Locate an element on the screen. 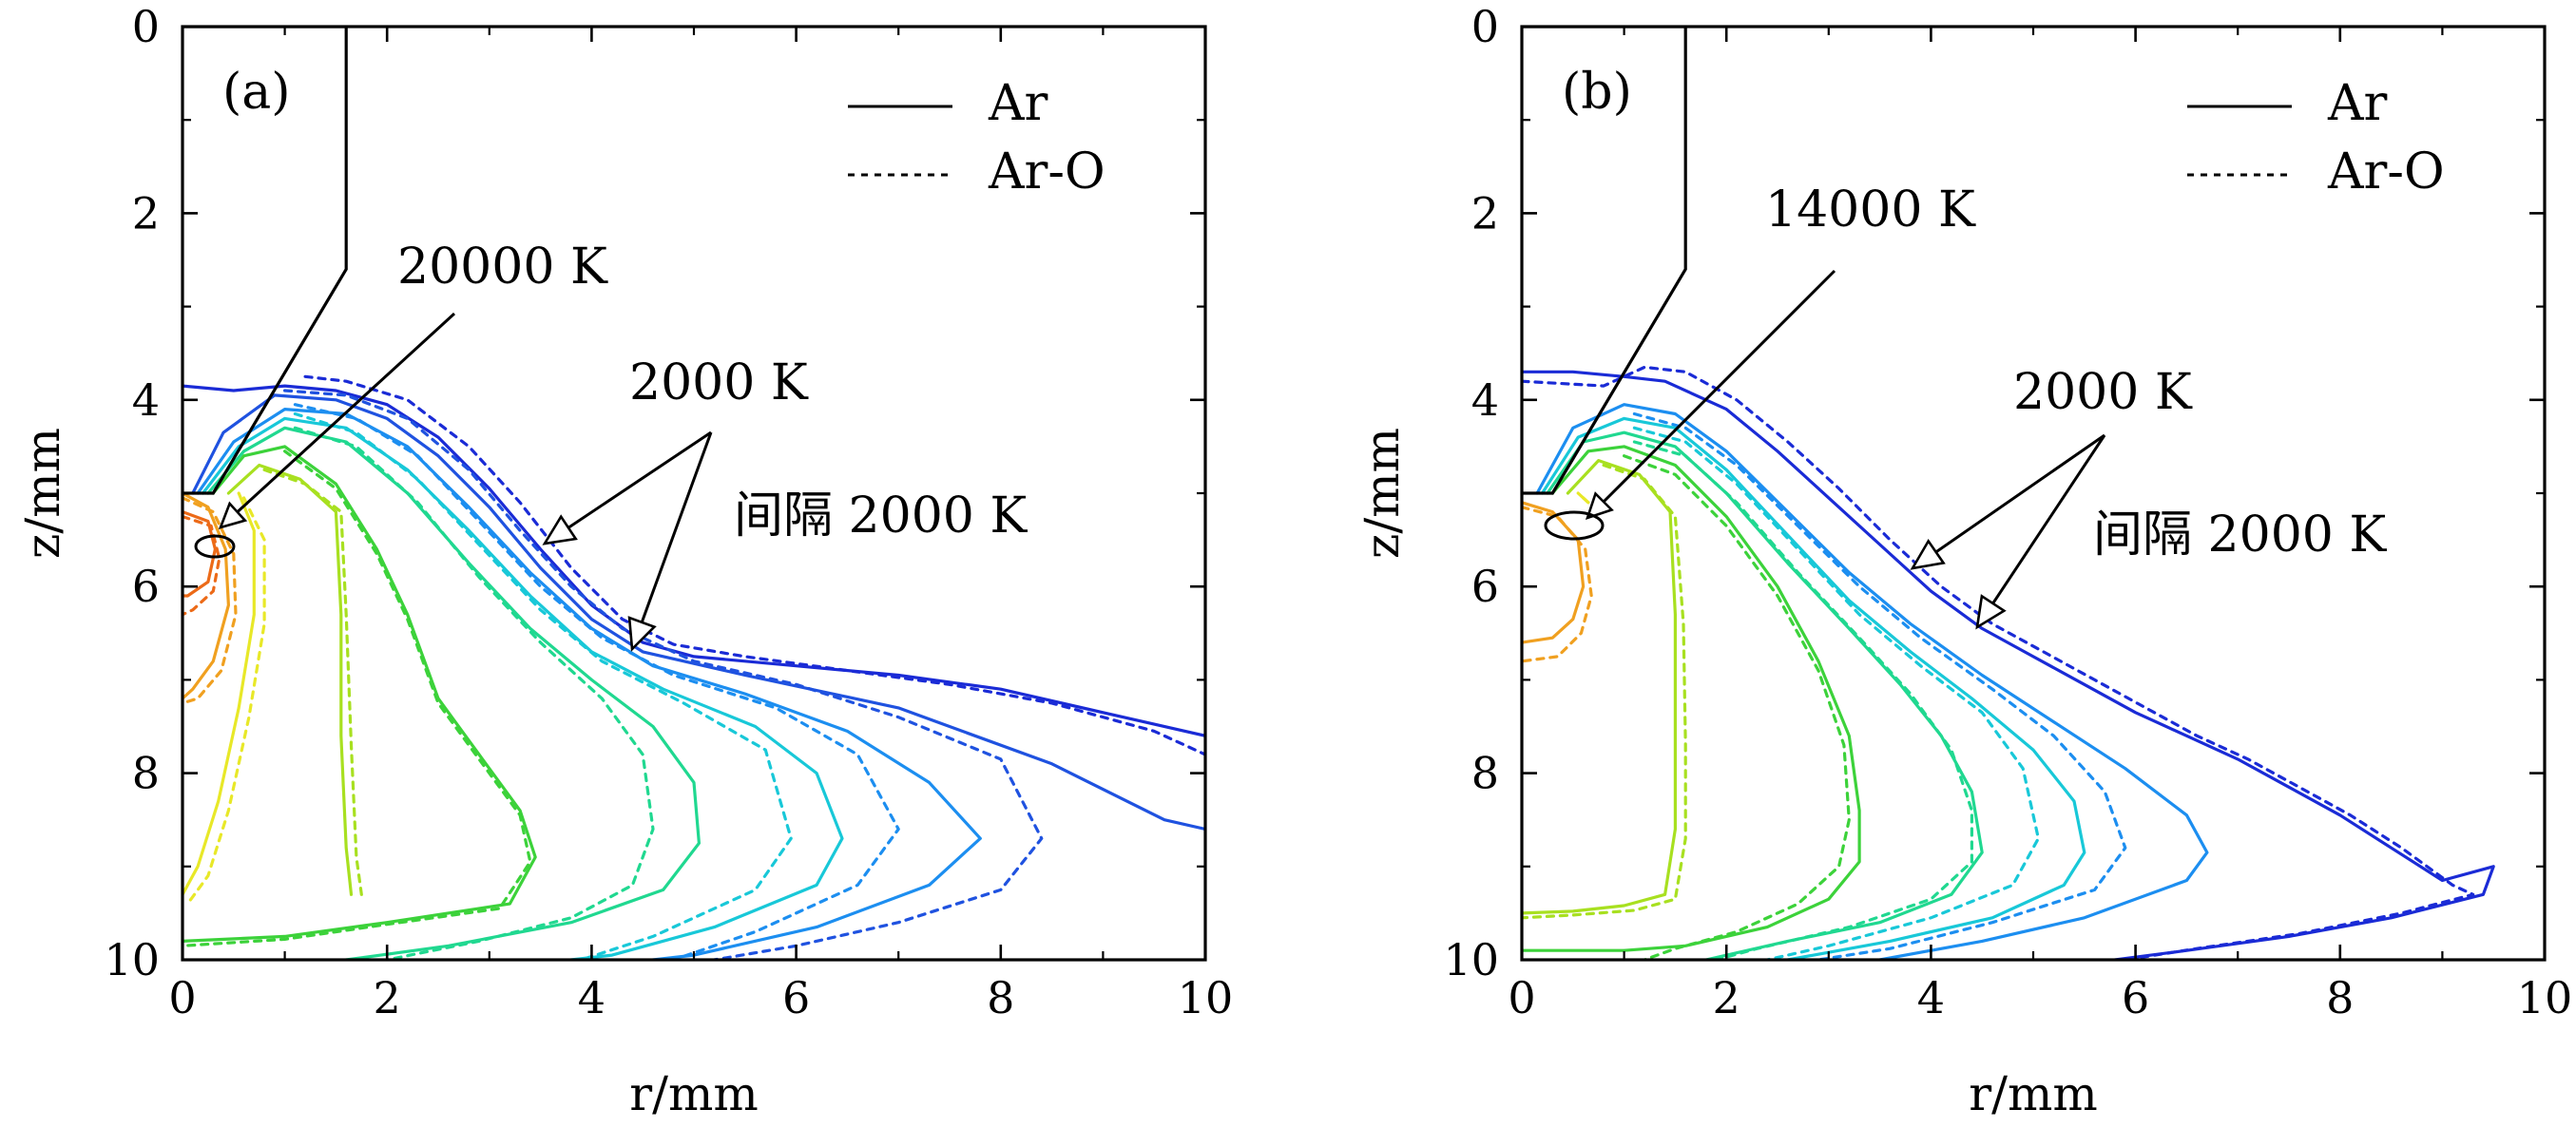  contour-20000k-ar-line is located at coordinates (200, 554).